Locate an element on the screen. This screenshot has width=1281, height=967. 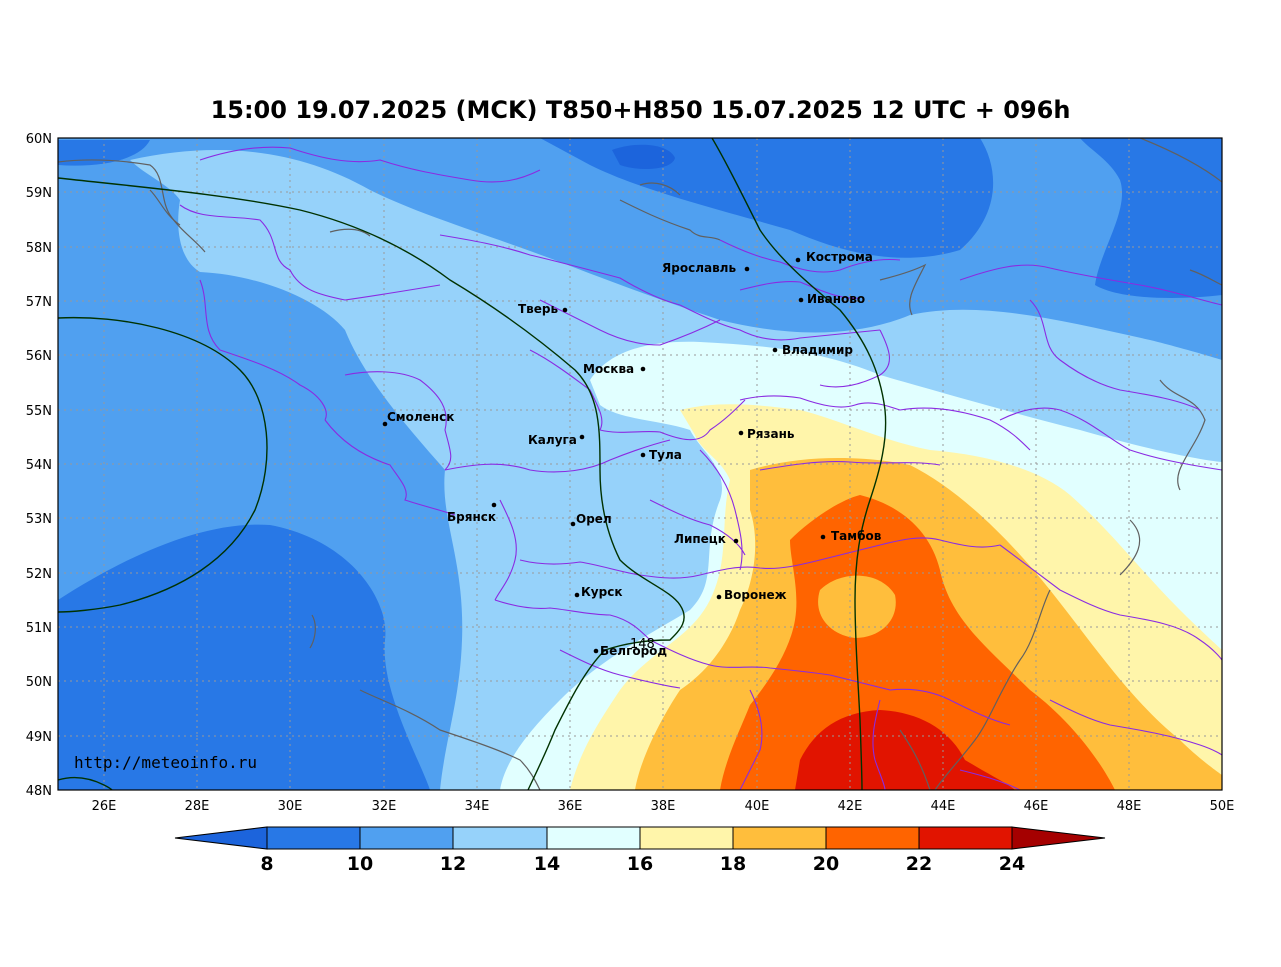
city-label-moscow: Москва is located at coordinates (608, 369).